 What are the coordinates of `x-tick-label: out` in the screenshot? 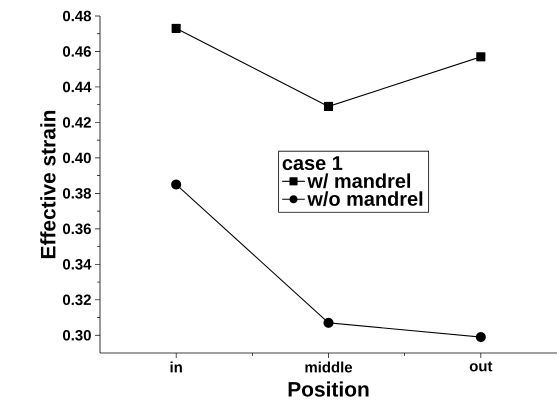 It's located at (481, 367).